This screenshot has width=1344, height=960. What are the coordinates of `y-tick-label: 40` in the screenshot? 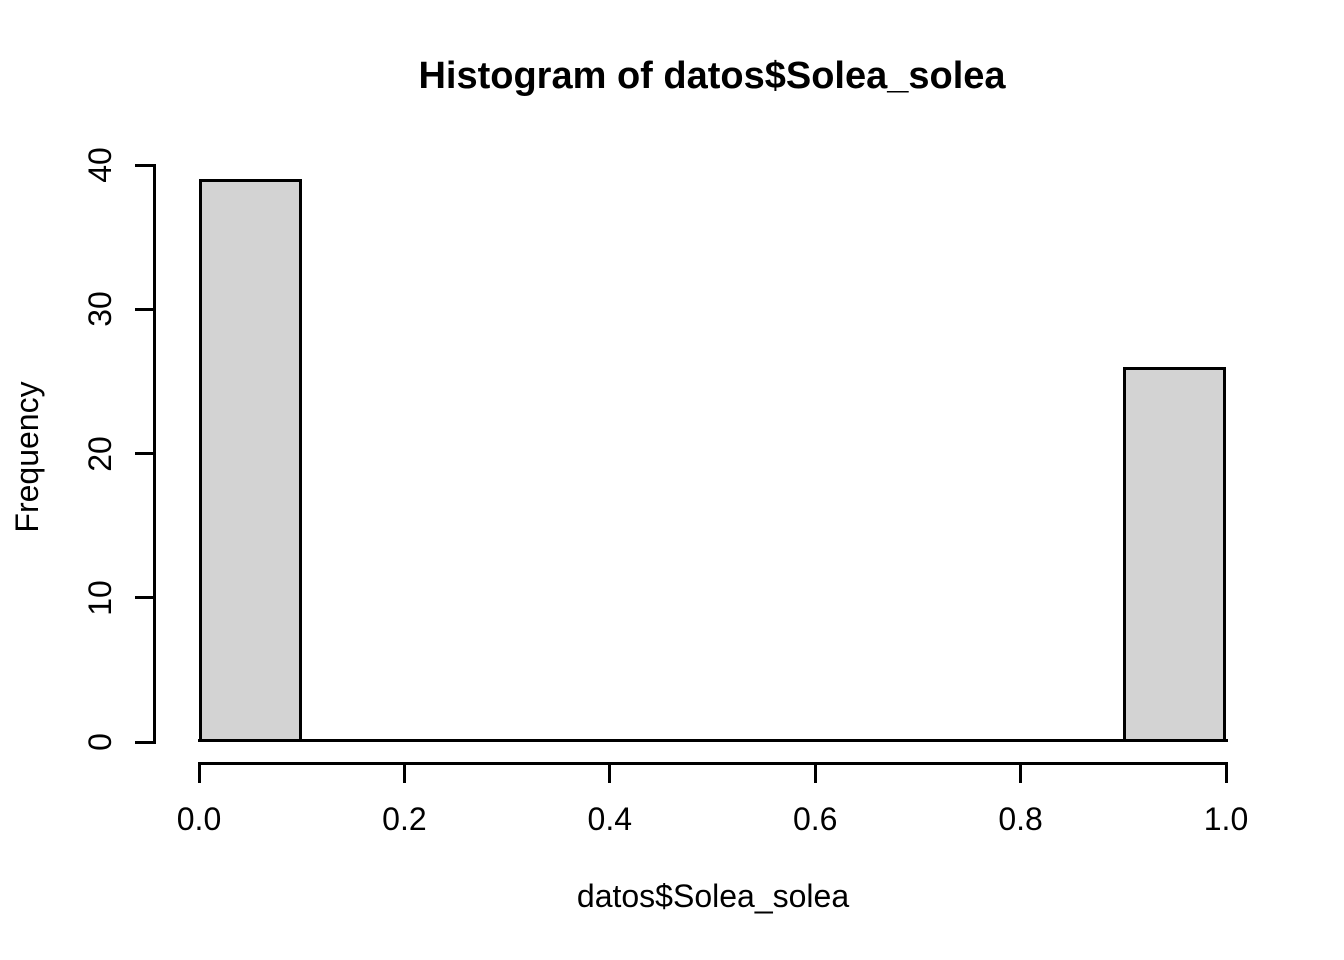 It's located at (100, 165).